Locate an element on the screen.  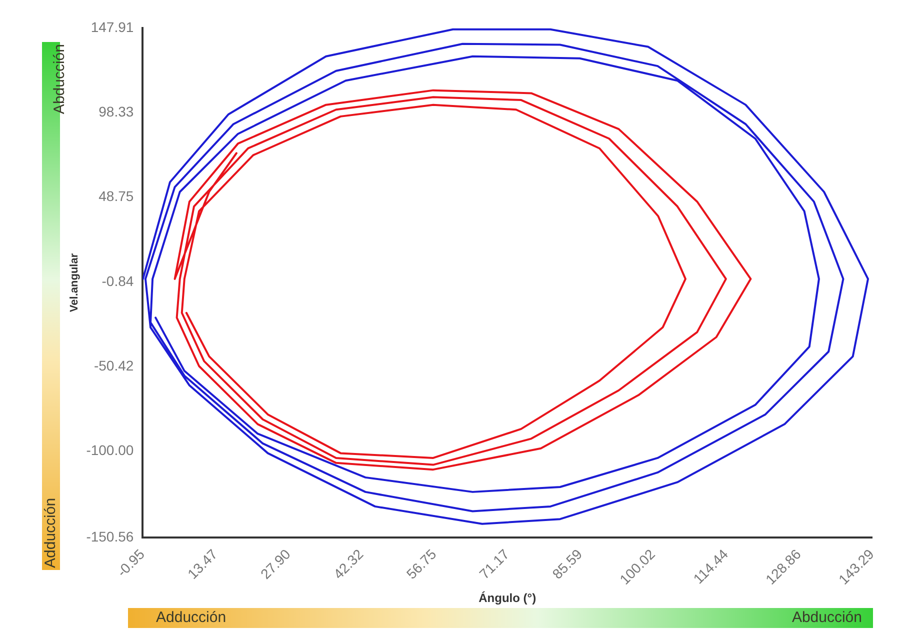
y-tick-label: -50.42 is located at coordinates (114, 365).